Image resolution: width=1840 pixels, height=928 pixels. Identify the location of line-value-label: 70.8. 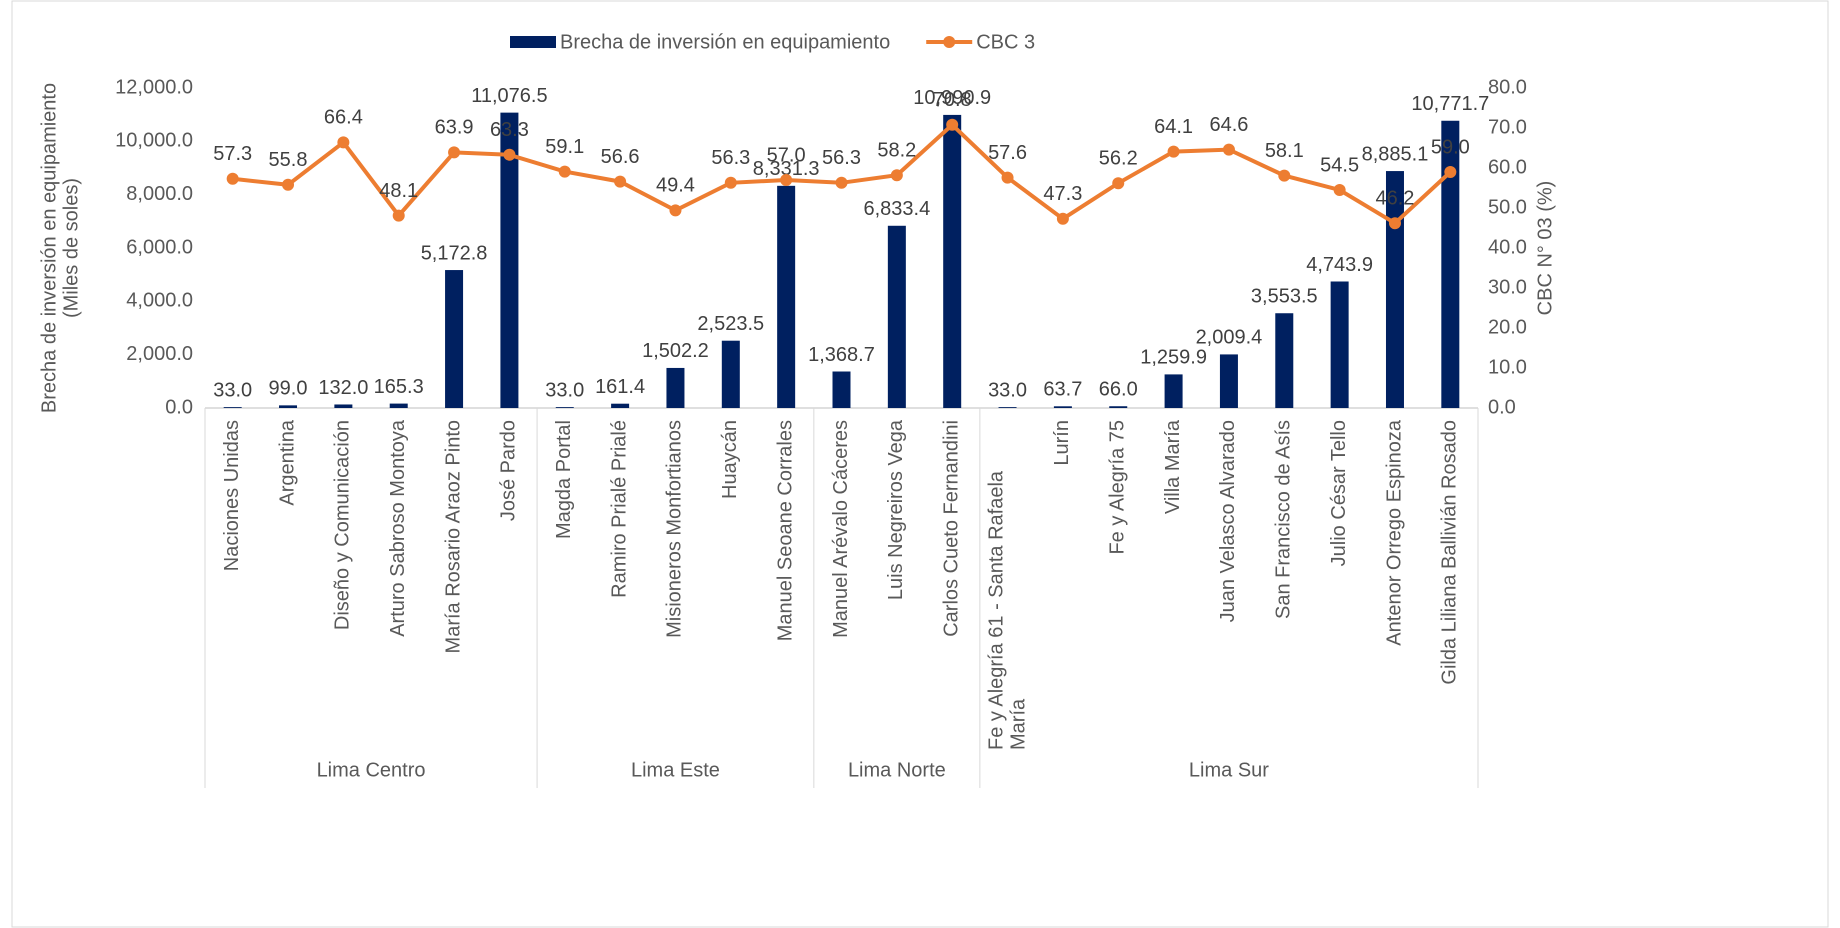
(952, 100).